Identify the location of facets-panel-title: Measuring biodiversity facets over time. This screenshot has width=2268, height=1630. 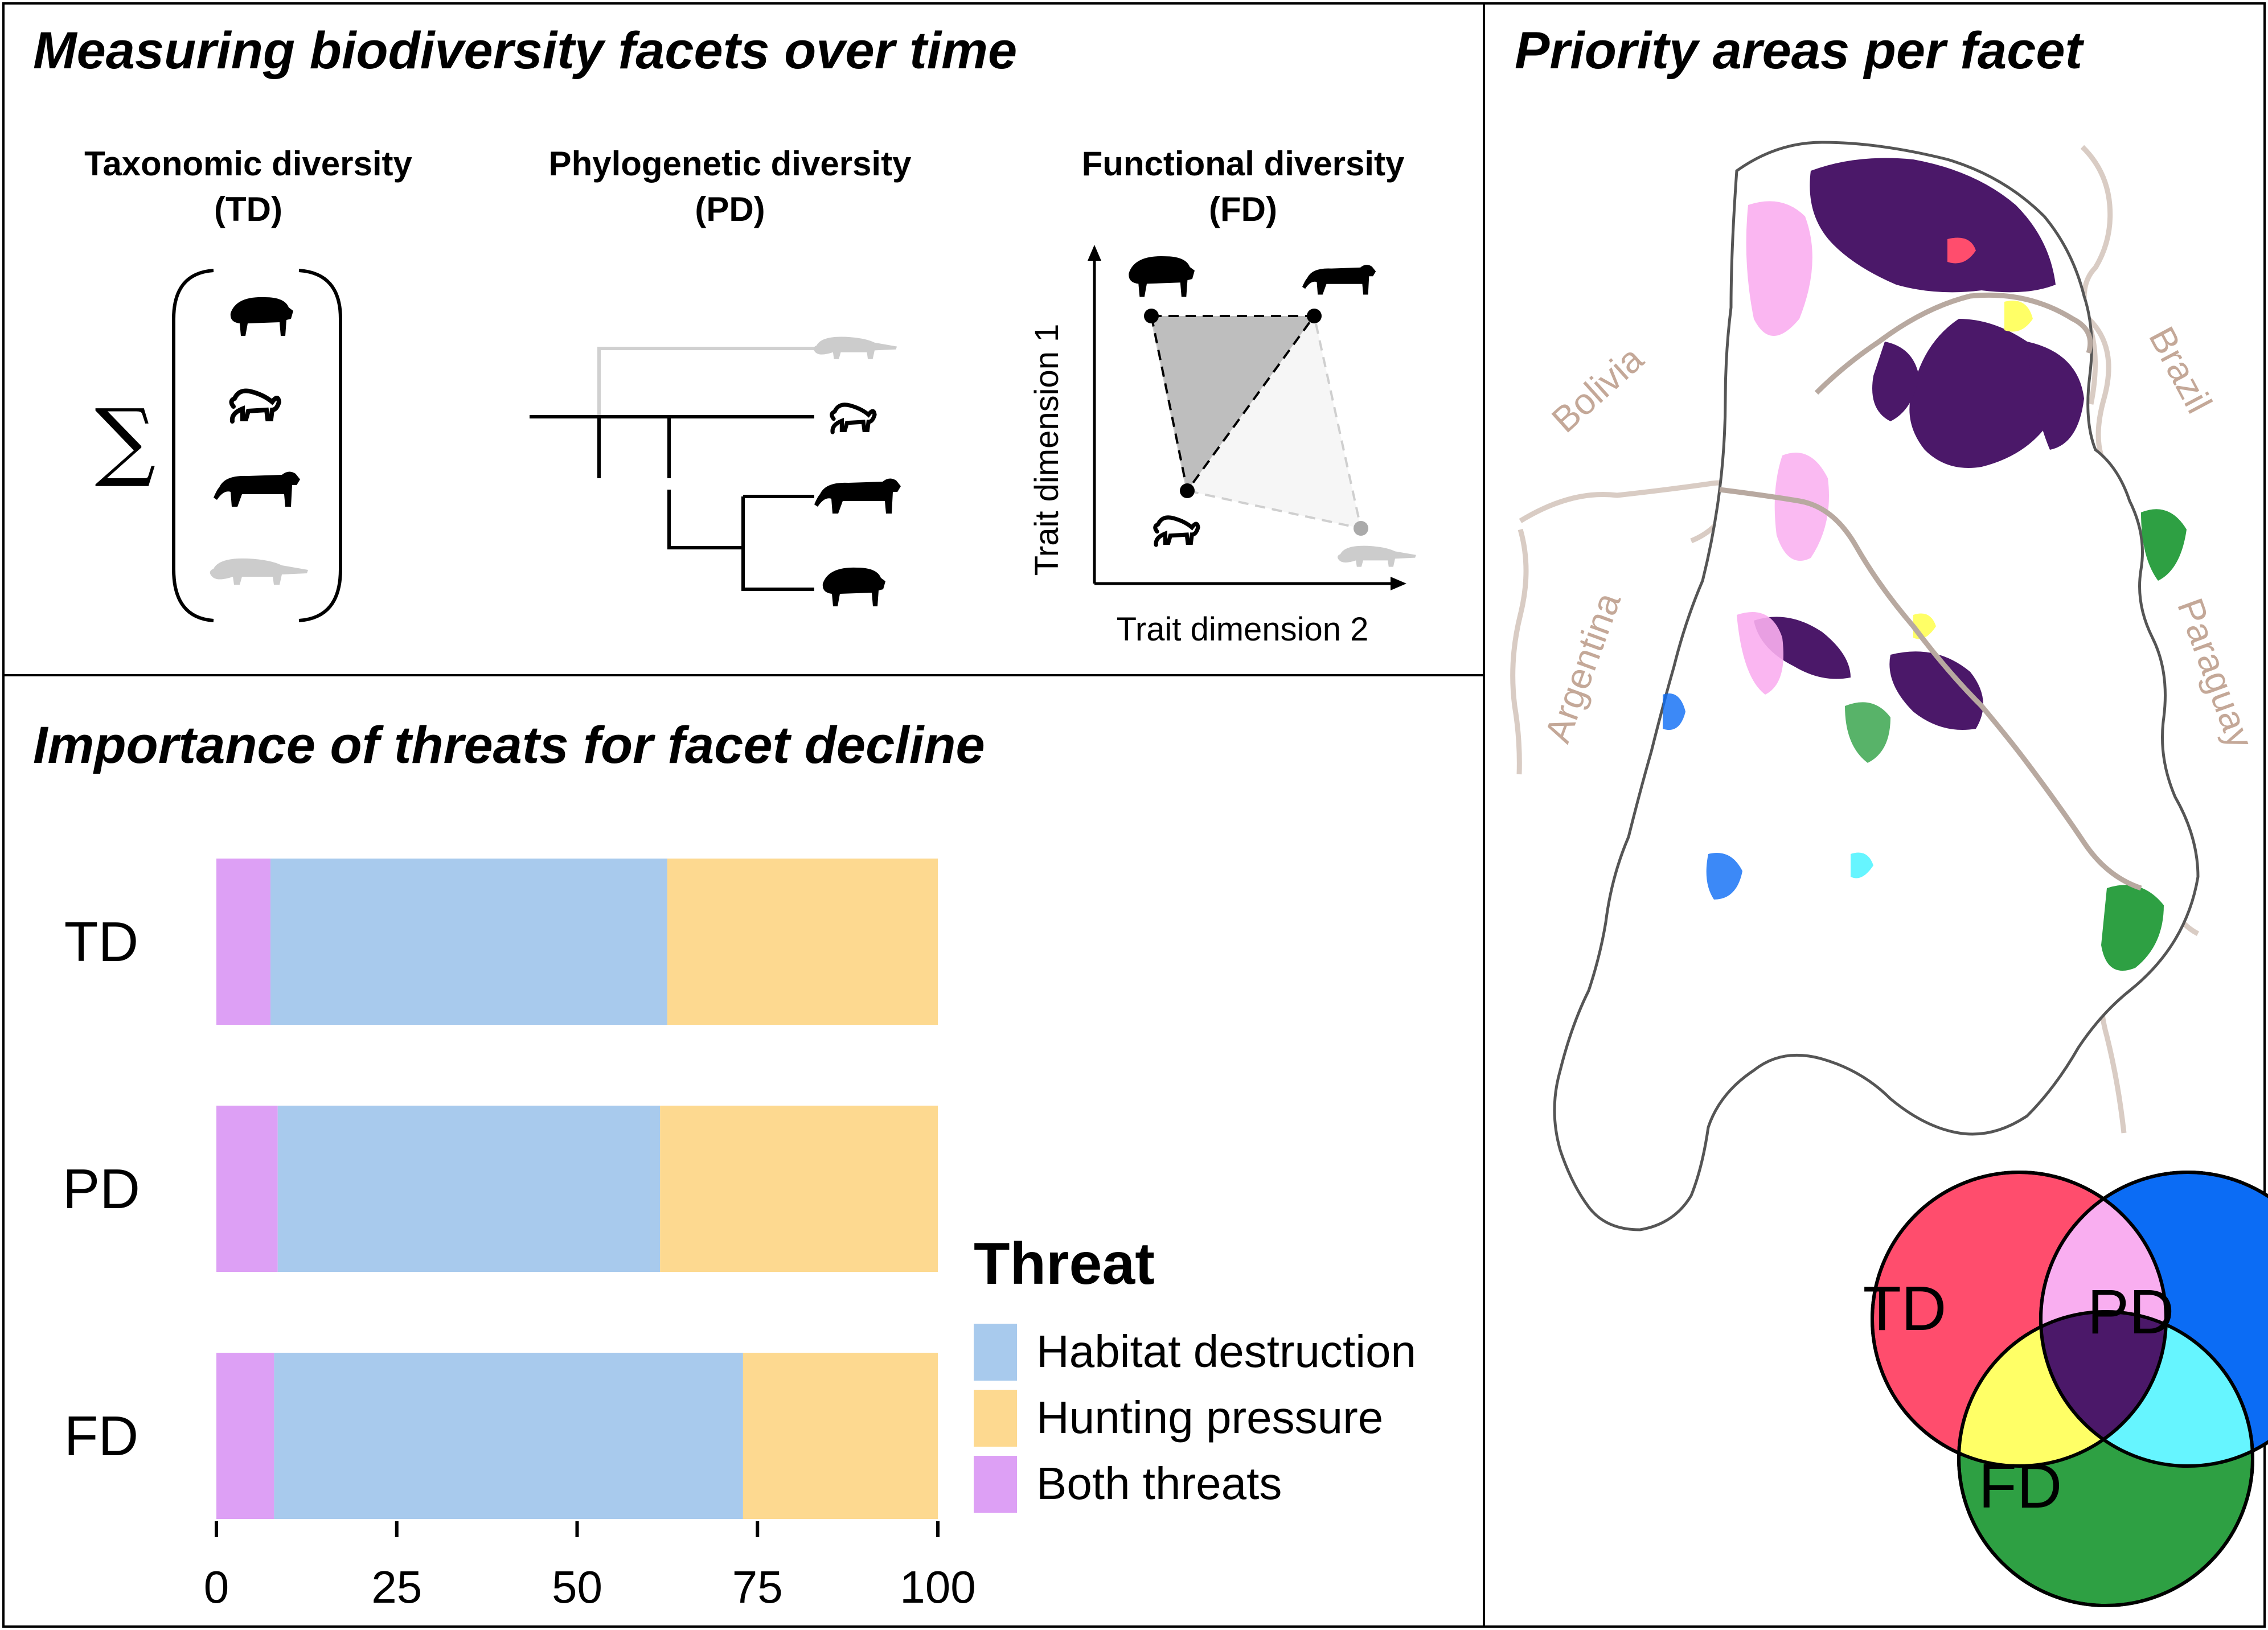
(525, 51).